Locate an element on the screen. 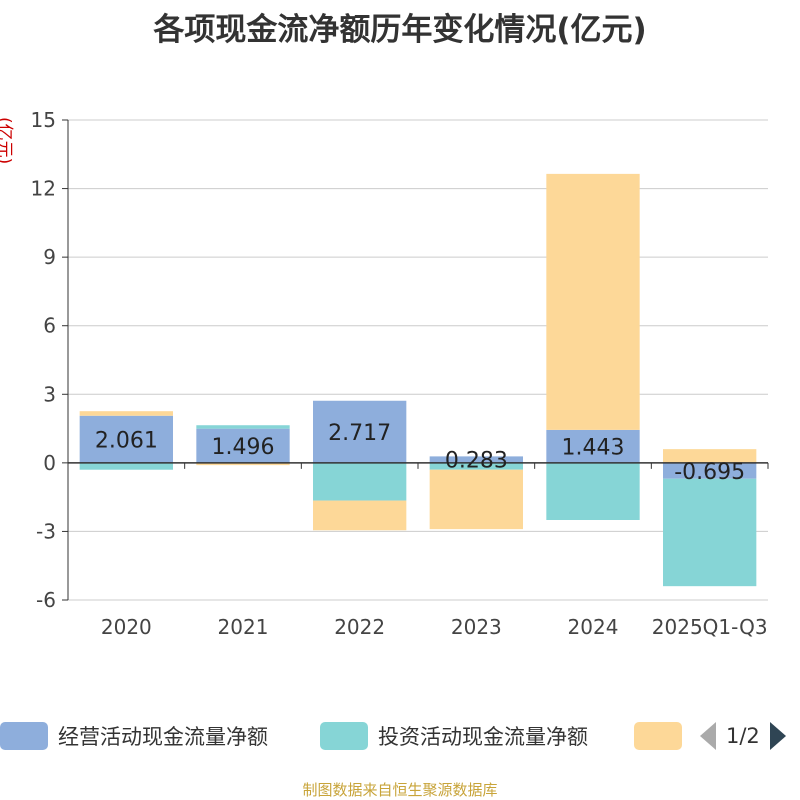  legend-swatch-investing is located at coordinates (344, 736).